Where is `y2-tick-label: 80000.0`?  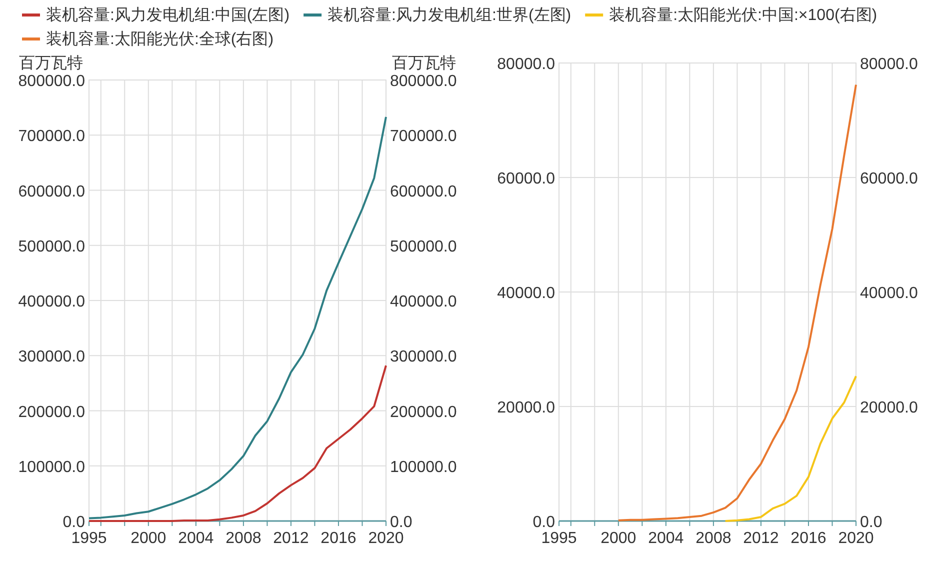 y2-tick-label: 80000.0 is located at coordinates (889, 64).